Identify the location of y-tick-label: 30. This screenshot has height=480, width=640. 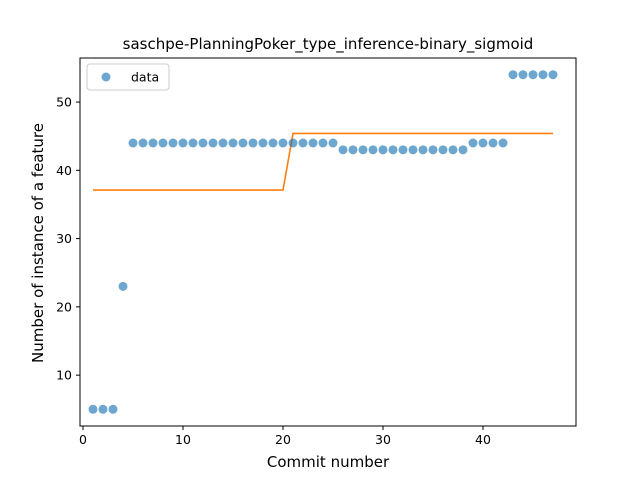
(64, 238).